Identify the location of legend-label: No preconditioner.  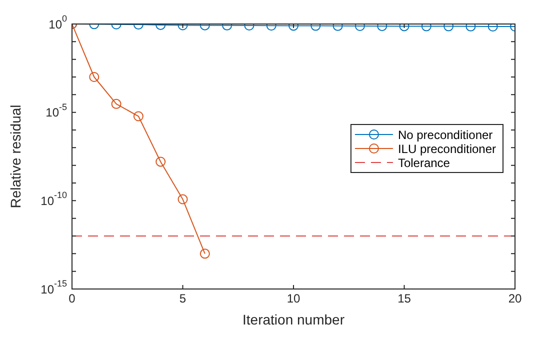
(445, 135).